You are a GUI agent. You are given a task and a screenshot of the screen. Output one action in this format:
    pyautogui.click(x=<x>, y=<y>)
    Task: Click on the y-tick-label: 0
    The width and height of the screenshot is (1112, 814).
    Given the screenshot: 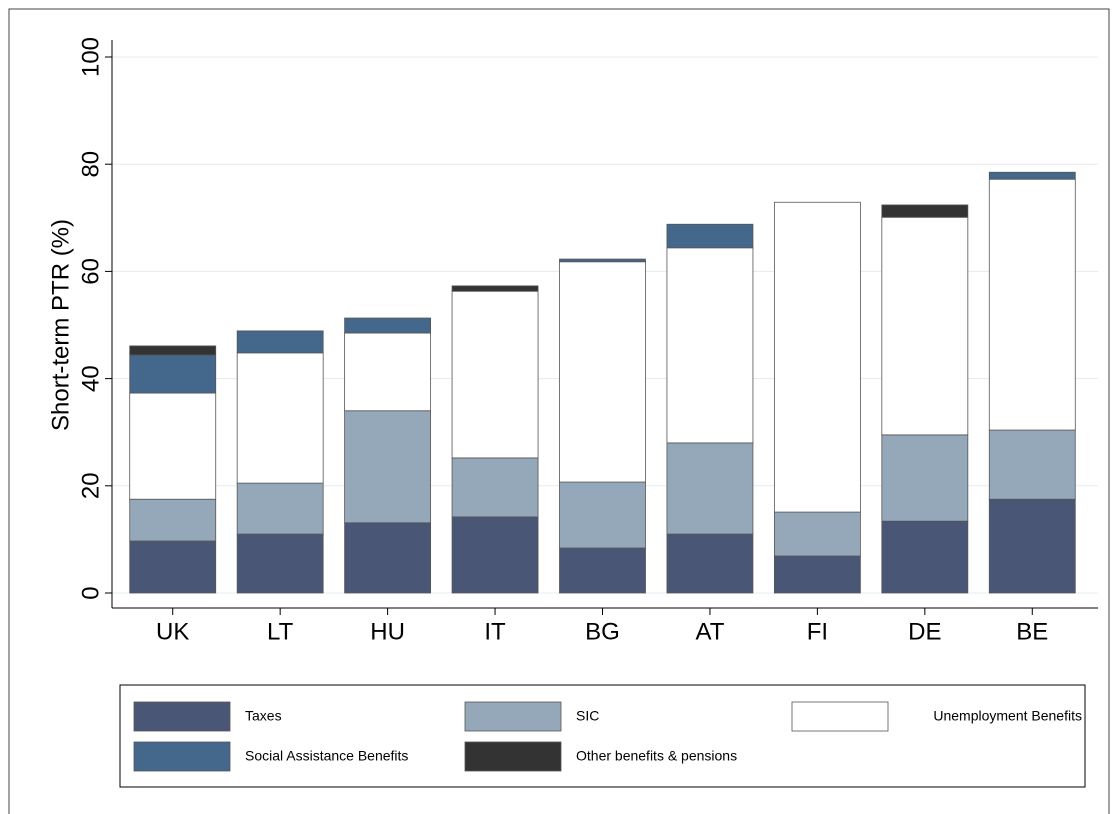 What is the action you would take?
    pyautogui.click(x=90, y=592)
    